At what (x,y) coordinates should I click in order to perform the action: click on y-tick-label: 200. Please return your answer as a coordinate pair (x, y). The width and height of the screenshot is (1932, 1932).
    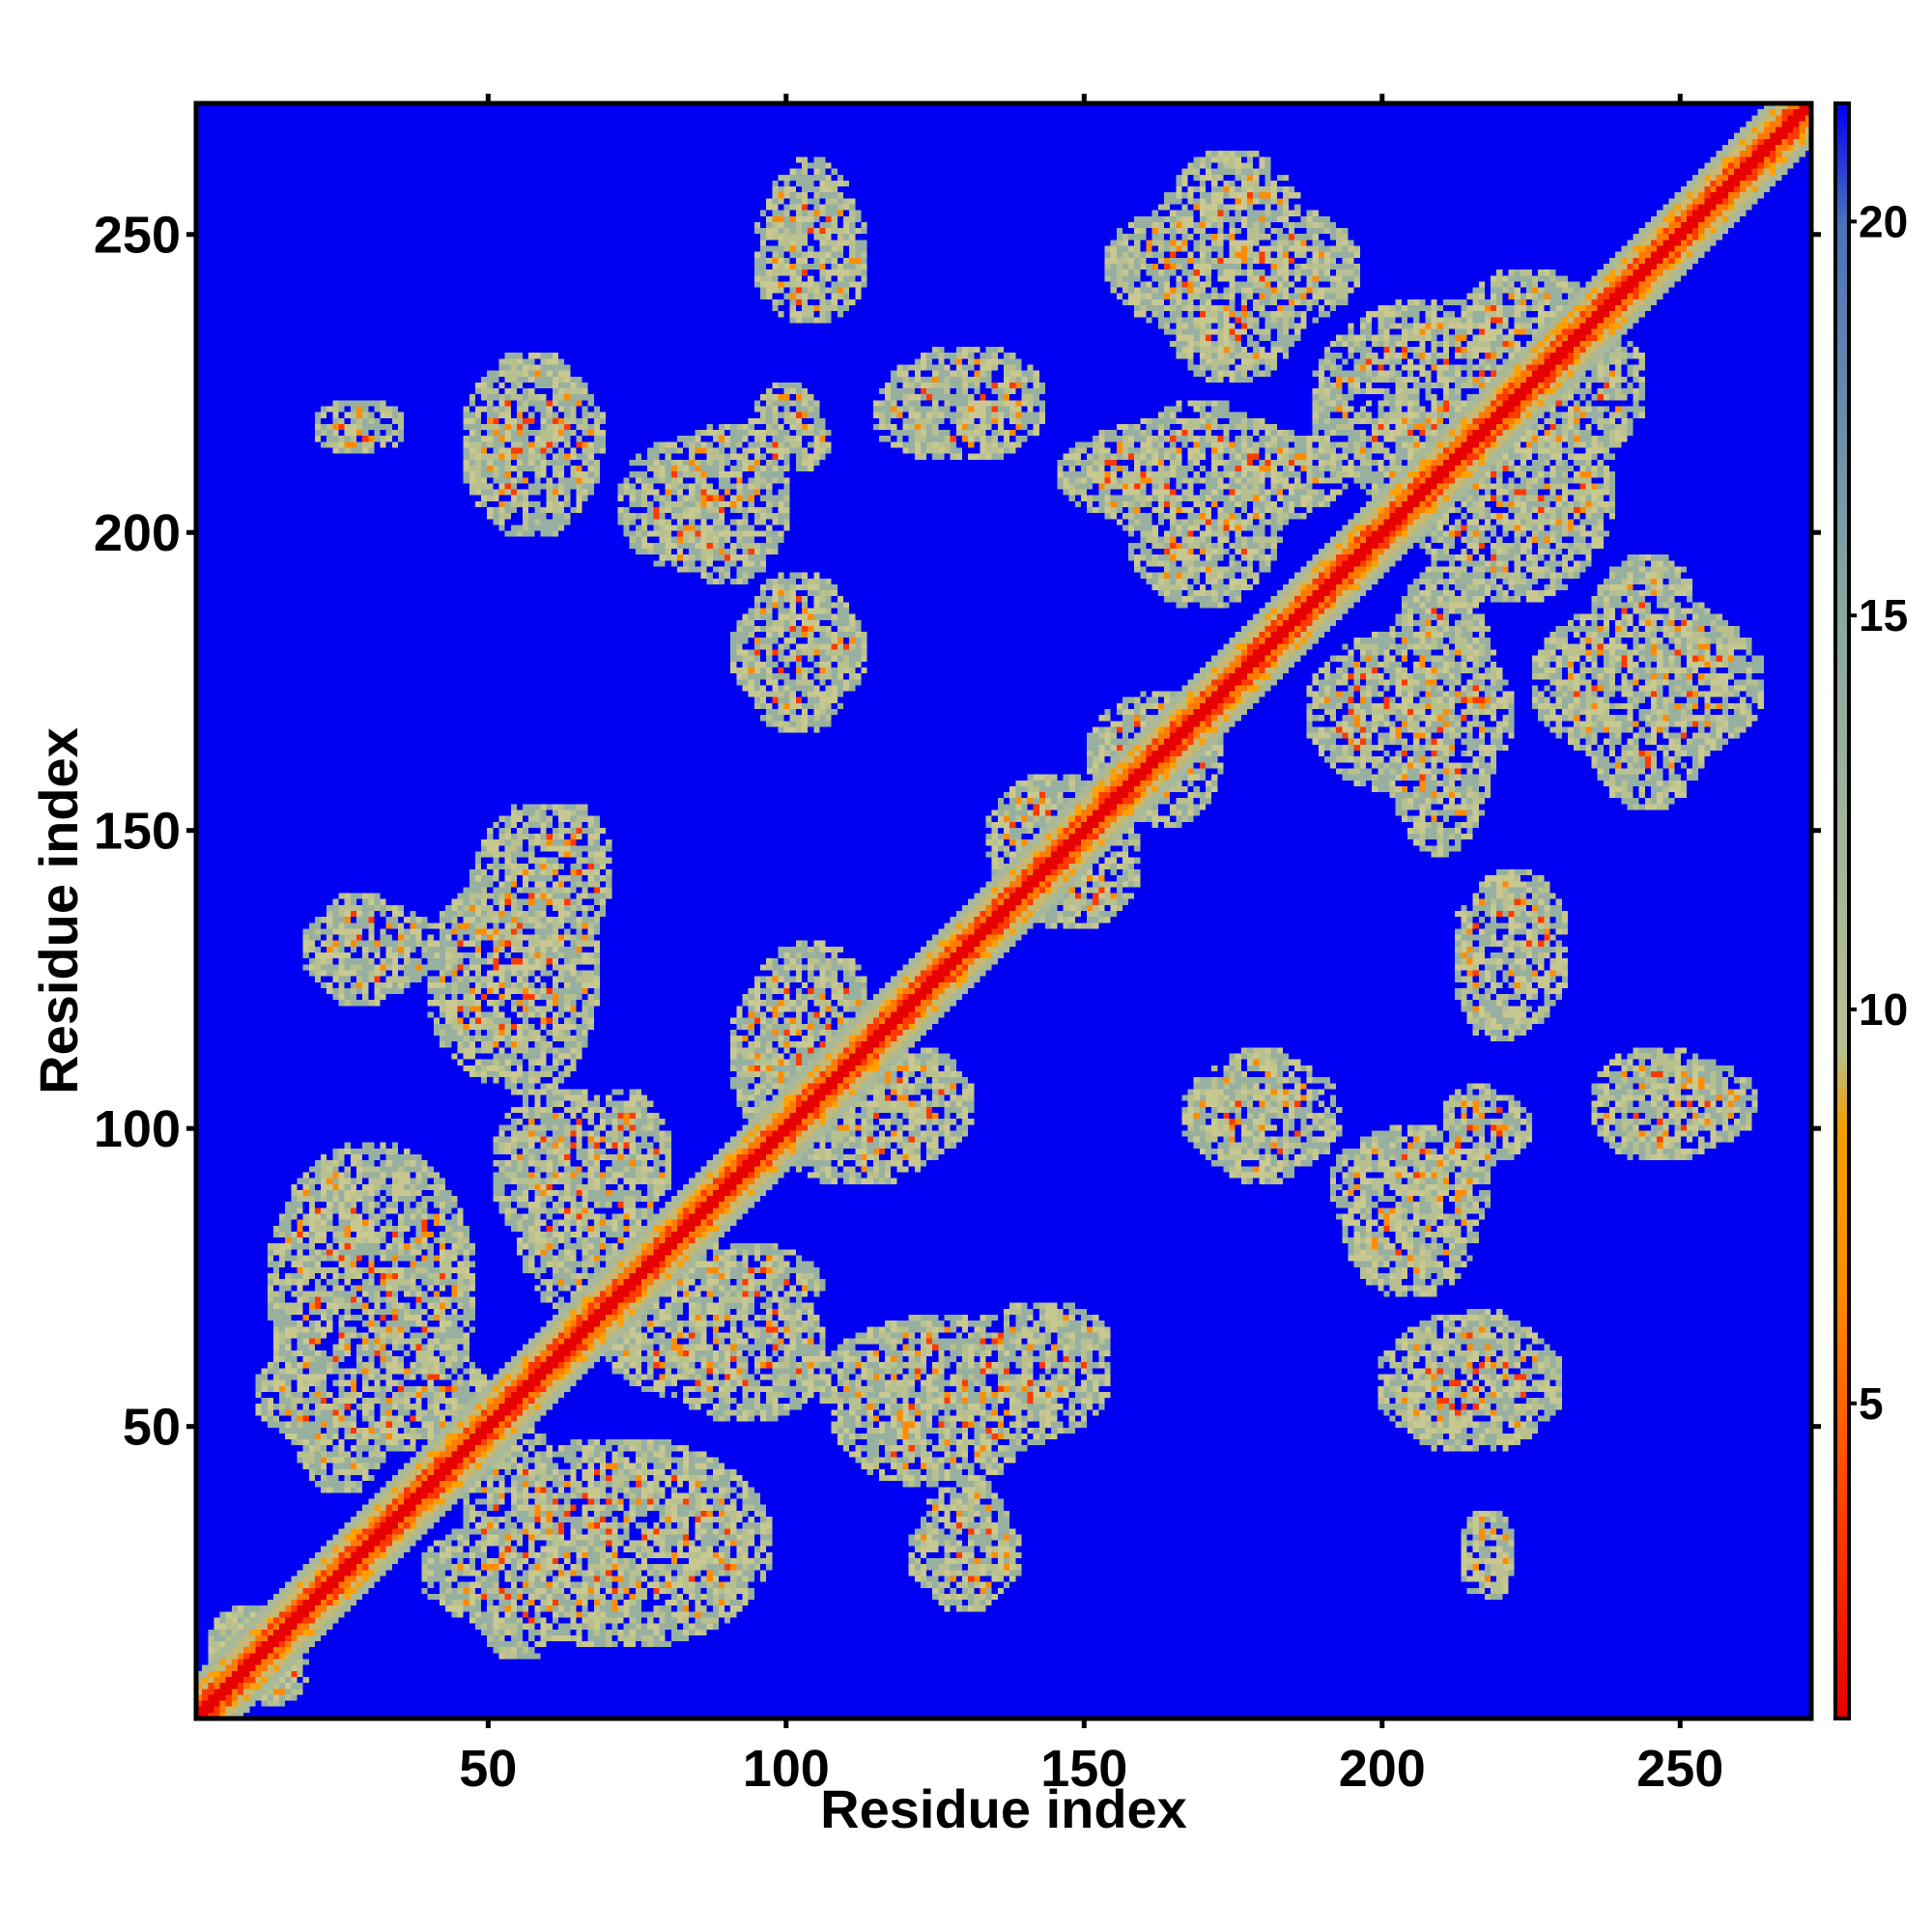
    Looking at the image, I should click on (137, 533).